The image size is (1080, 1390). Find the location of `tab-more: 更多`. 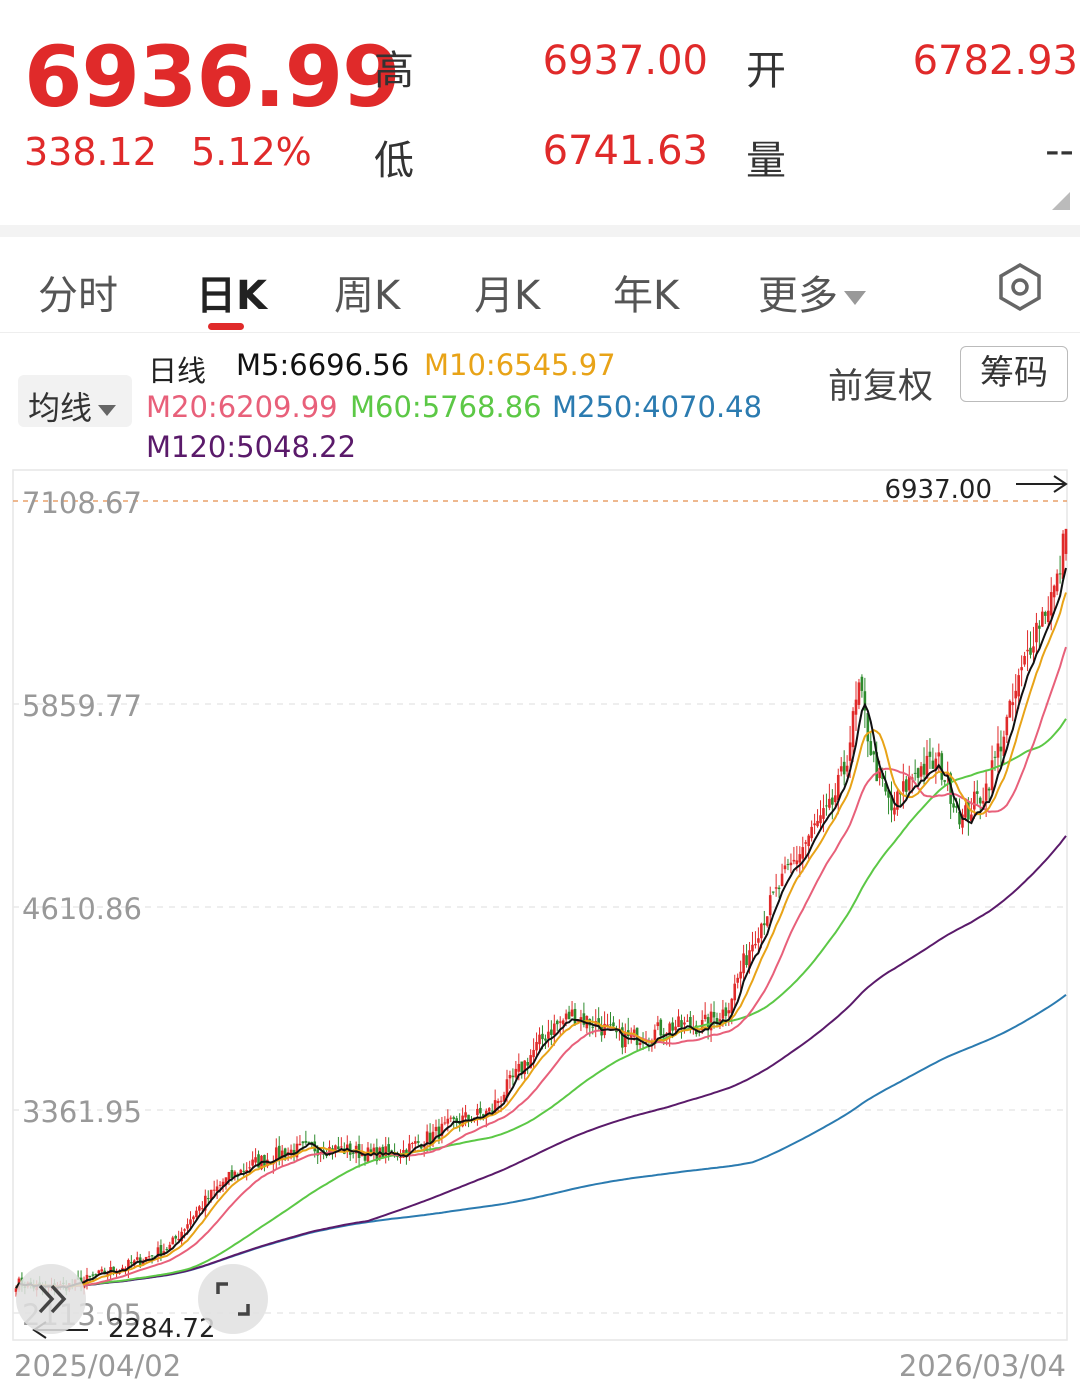

tab-more: 更多 is located at coordinates (812, 292).